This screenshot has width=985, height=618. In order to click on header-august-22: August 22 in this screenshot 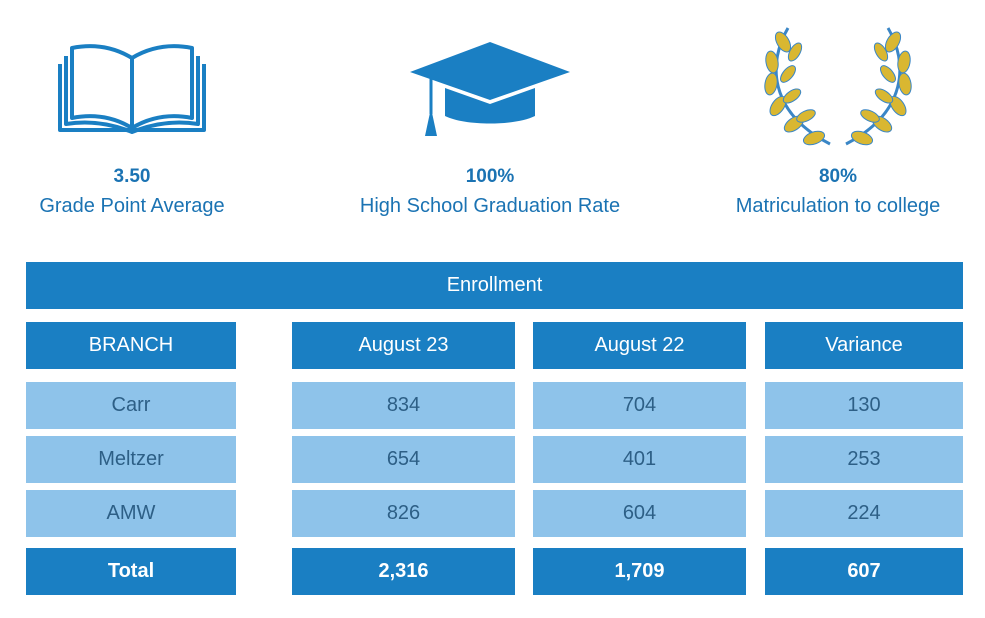, I will do `click(639, 345)`.